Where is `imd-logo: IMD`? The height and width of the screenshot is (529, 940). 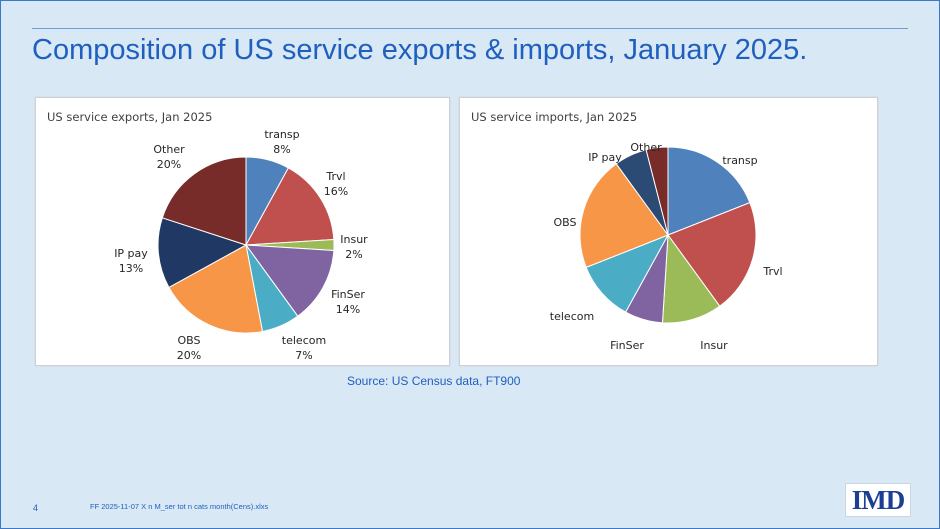 imd-logo: IMD is located at coordinates (878, 500).